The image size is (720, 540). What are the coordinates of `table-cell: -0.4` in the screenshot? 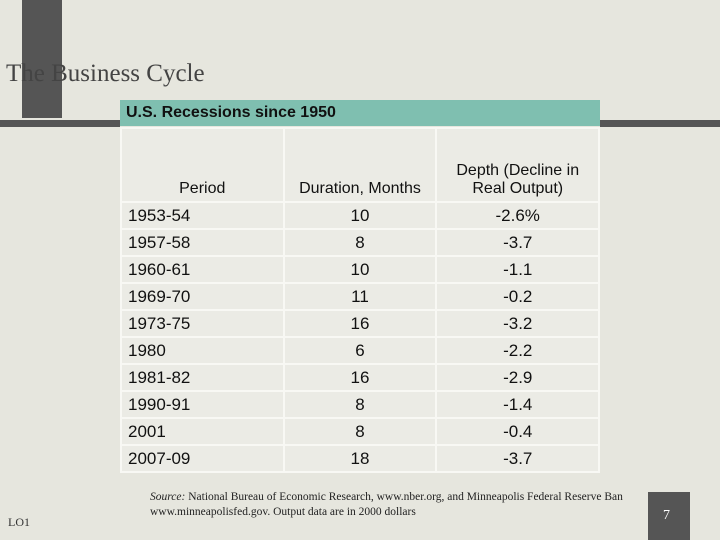 It's located at (517, 431).